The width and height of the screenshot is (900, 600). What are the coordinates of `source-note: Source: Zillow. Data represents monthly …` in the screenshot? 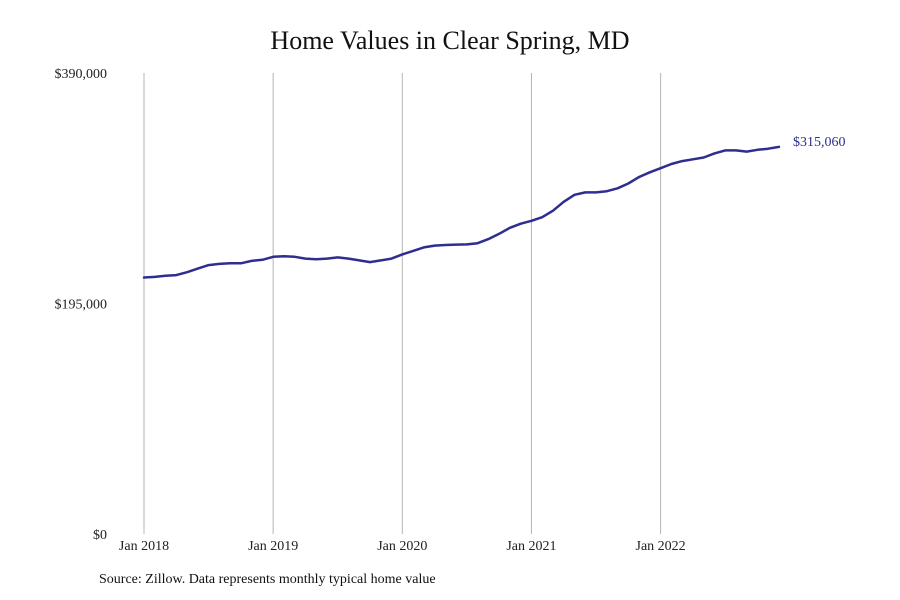 It's located at (267, 579).